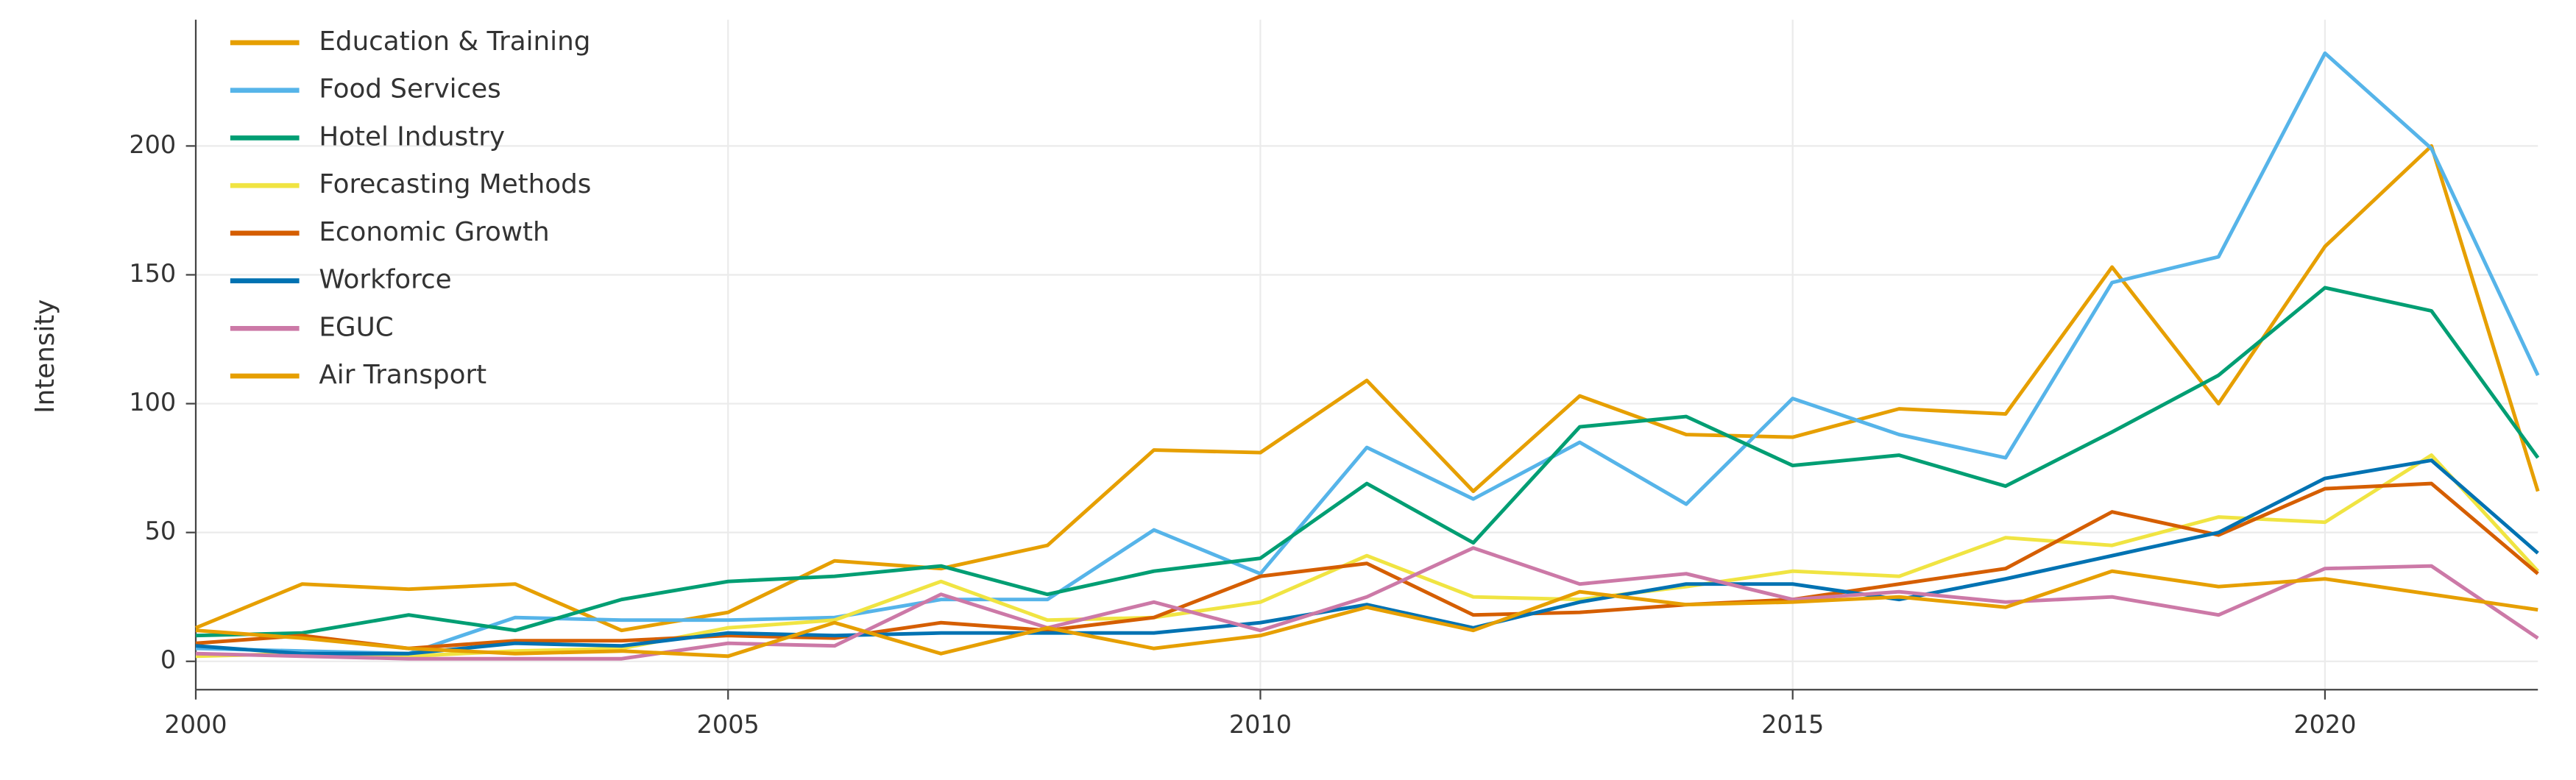 The image size is (2576, 780). What do you see at coordinates (168, 659) in the screenshot?
I see `y-tick-label: 0` at bounding box center [168, 659].